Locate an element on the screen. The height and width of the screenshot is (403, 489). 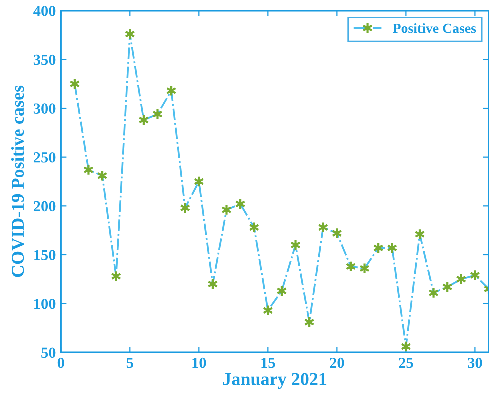
y-tick-label: 200 is located at coordinates (45, 206).